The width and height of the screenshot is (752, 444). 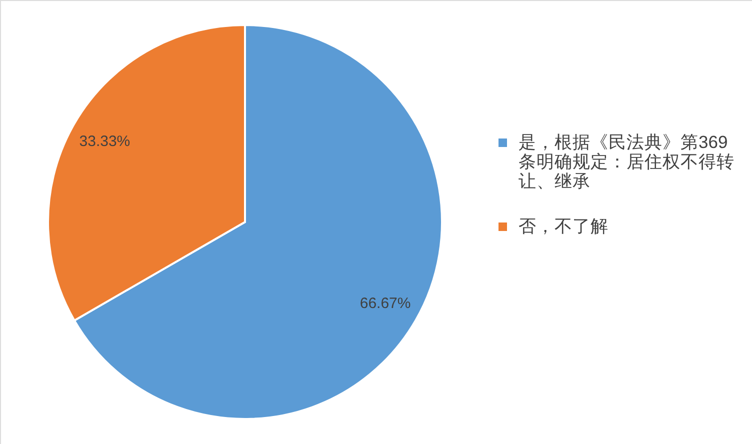 I want to click on data-label: 33.33%, so click(x=104, y=141).